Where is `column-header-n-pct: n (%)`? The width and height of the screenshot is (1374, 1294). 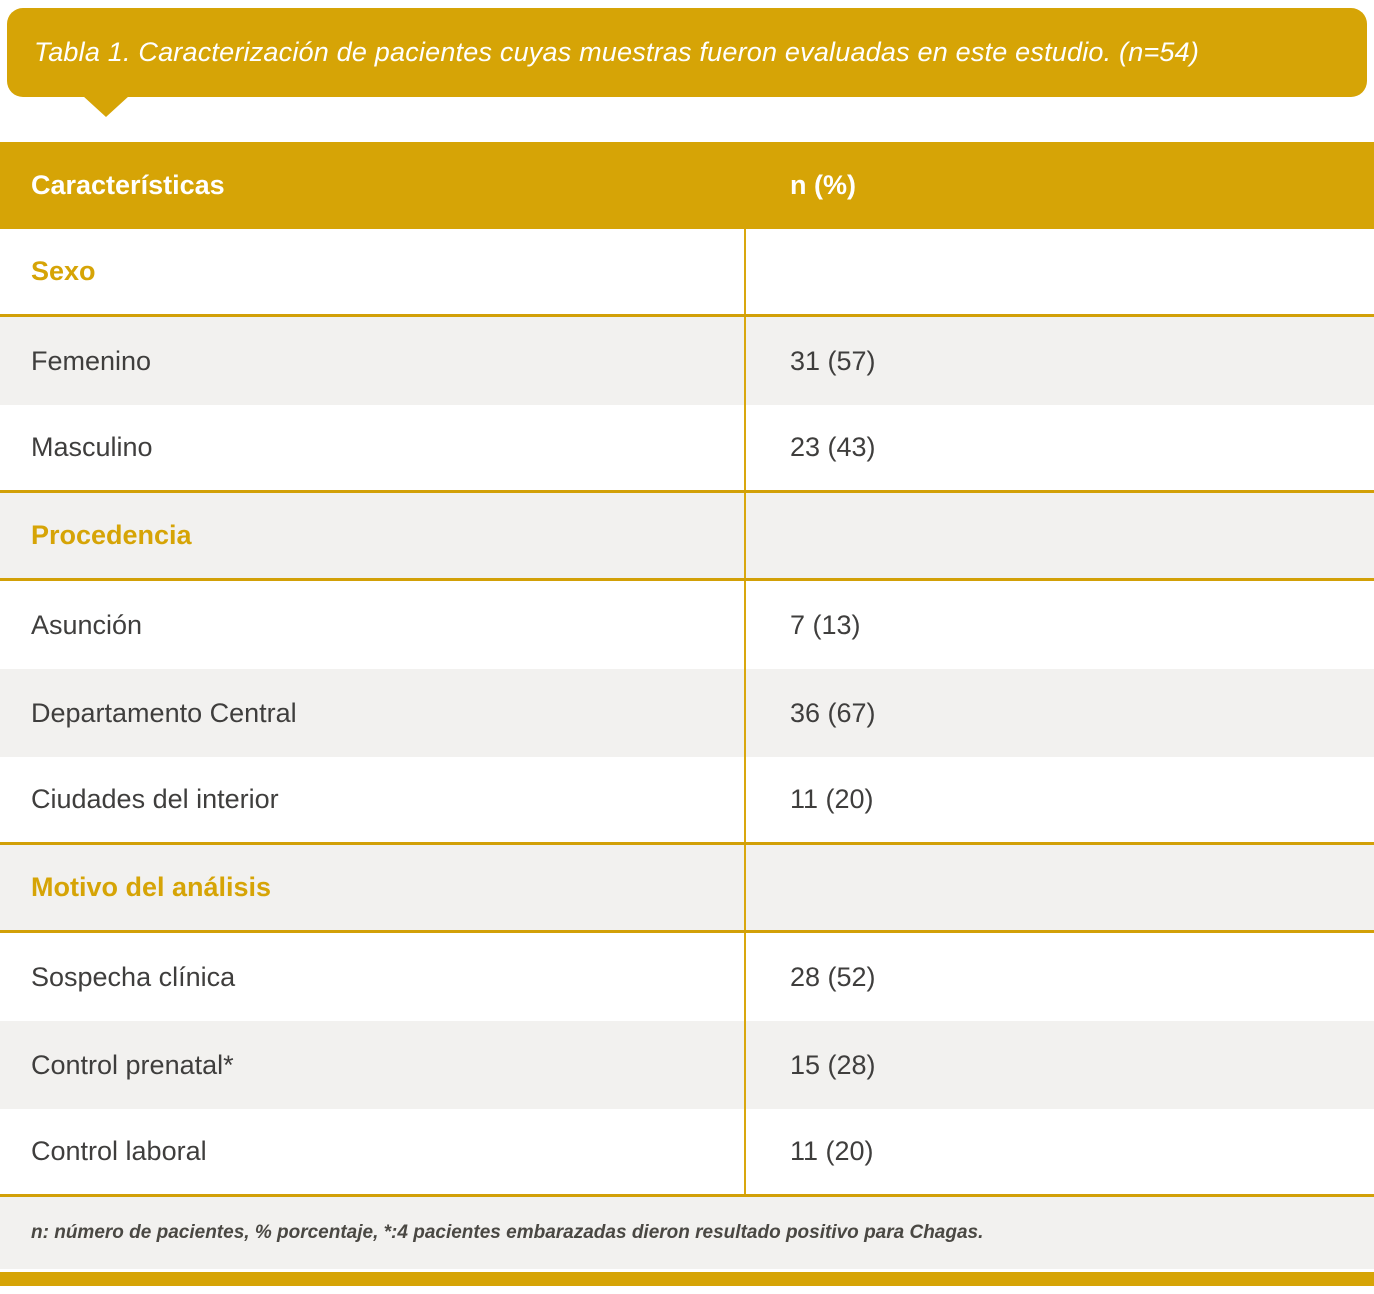
column-header-n-pct: n (%) is located at coordinates (823, 185).